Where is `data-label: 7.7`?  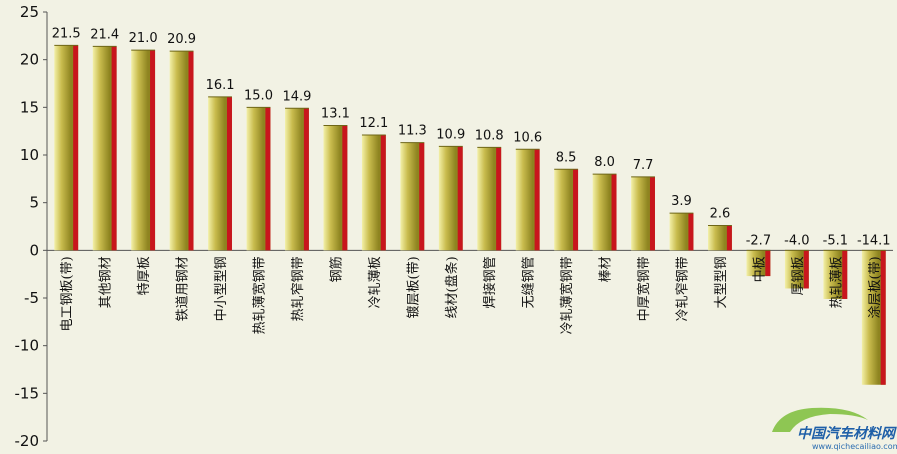 data-label: 7.7 is located at coordinates (643, 165).